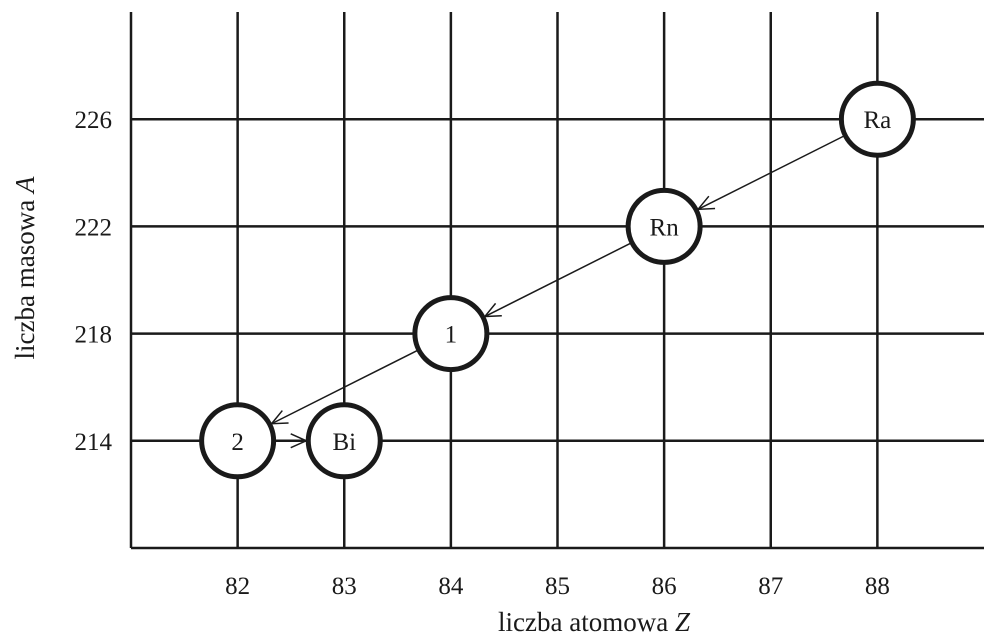 This screenshot has width=984, height=639. What do you see at coordinates (94, 335) in the screenshot?
I see `y-tick-label: 218` at bounding box center [94, 335].